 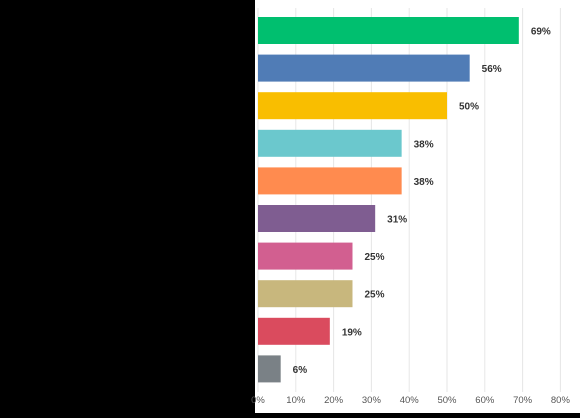 I want to click on bar-value-label: 69%, so click(x=541, y=32).